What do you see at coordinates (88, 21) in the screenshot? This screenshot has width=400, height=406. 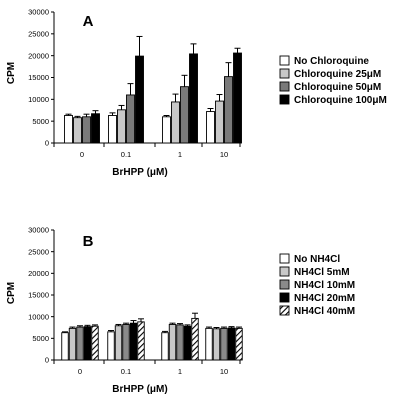 I see `panel-label: A` at bounding box center [88, 21].